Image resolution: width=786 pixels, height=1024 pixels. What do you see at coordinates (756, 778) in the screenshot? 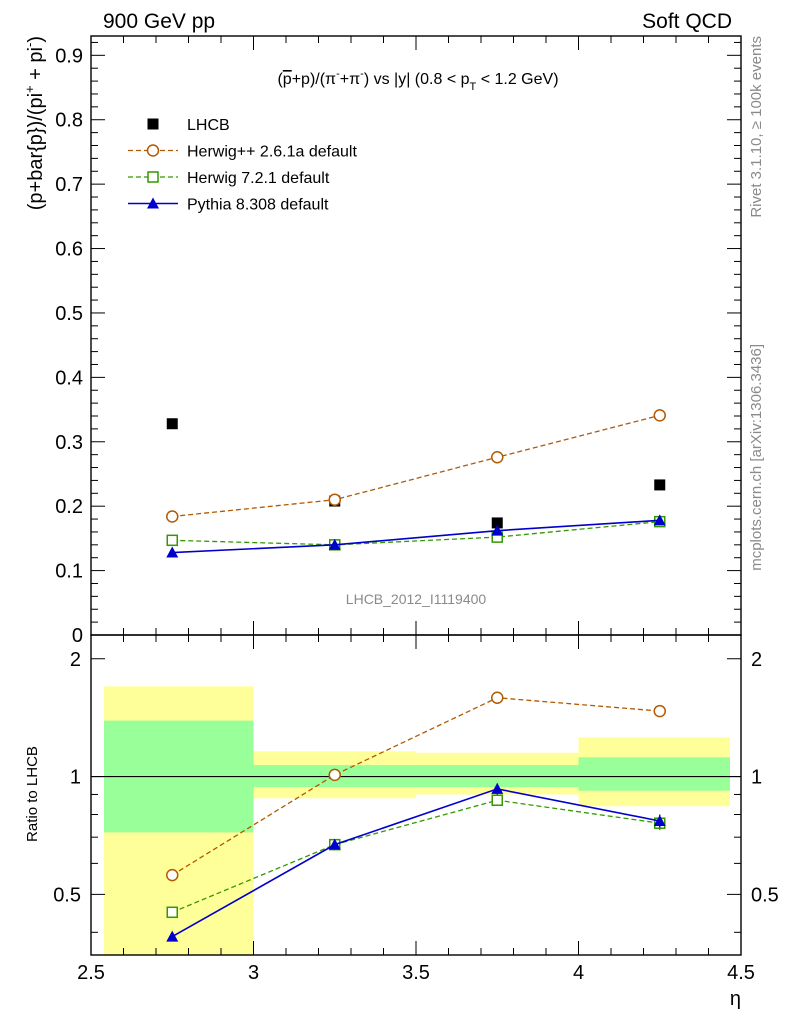
I see `ratio-y-tick-label-right: 1` at bounding box center [756, 778].